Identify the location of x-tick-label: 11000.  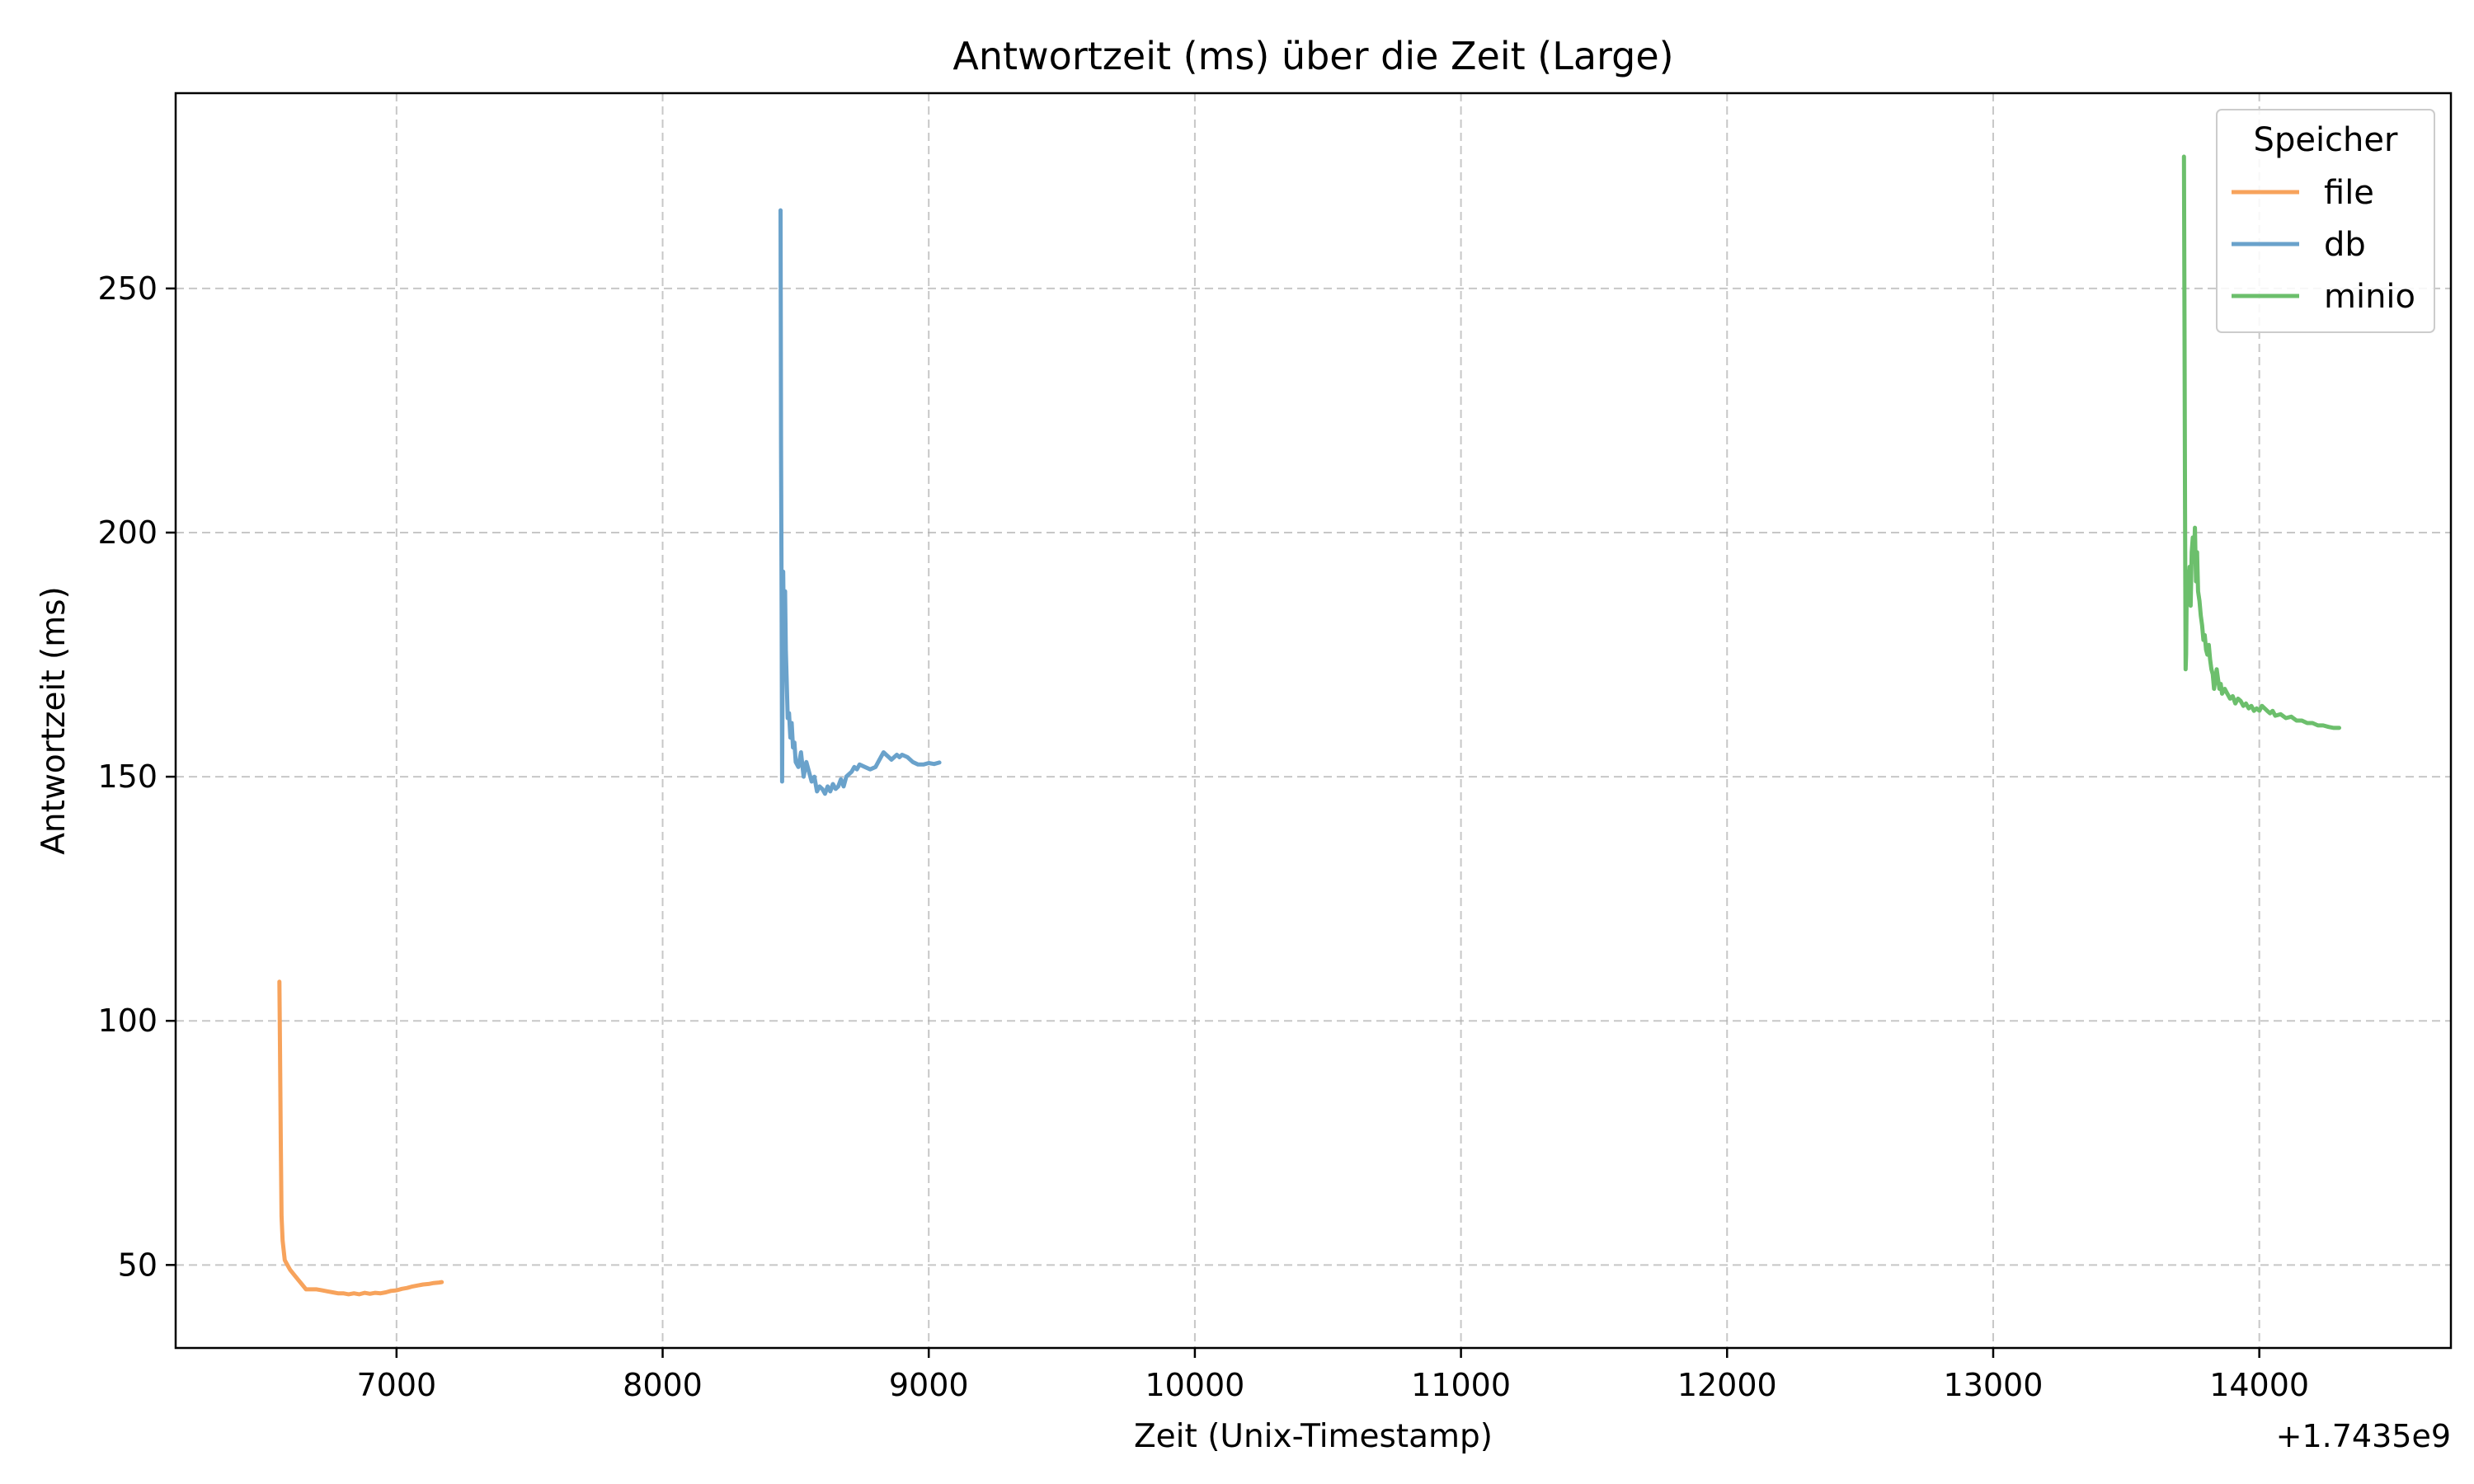
(1461, 1385).